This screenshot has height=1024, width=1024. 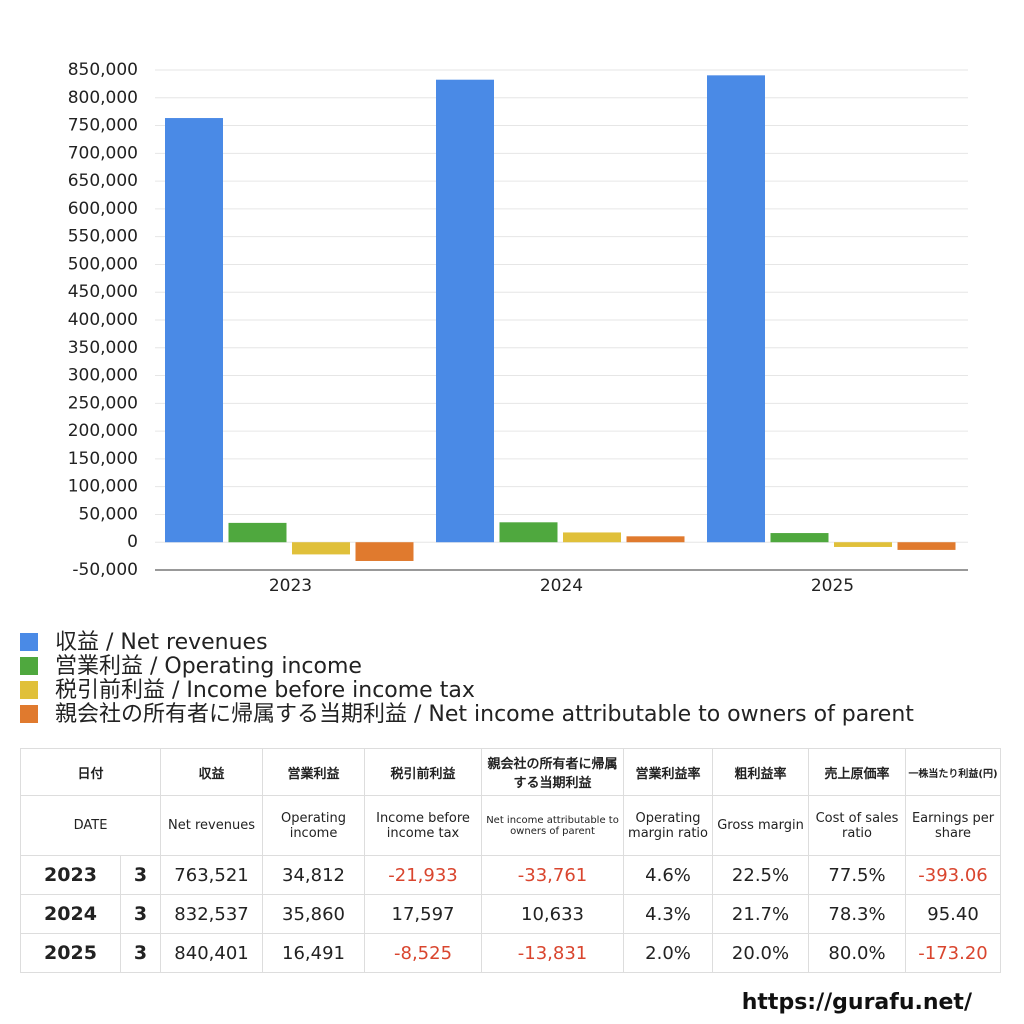 What do you see at coordinates (832, 586) in the screenshot?
I see `x-tick-label: 2025` at bounding box center [832, 586].